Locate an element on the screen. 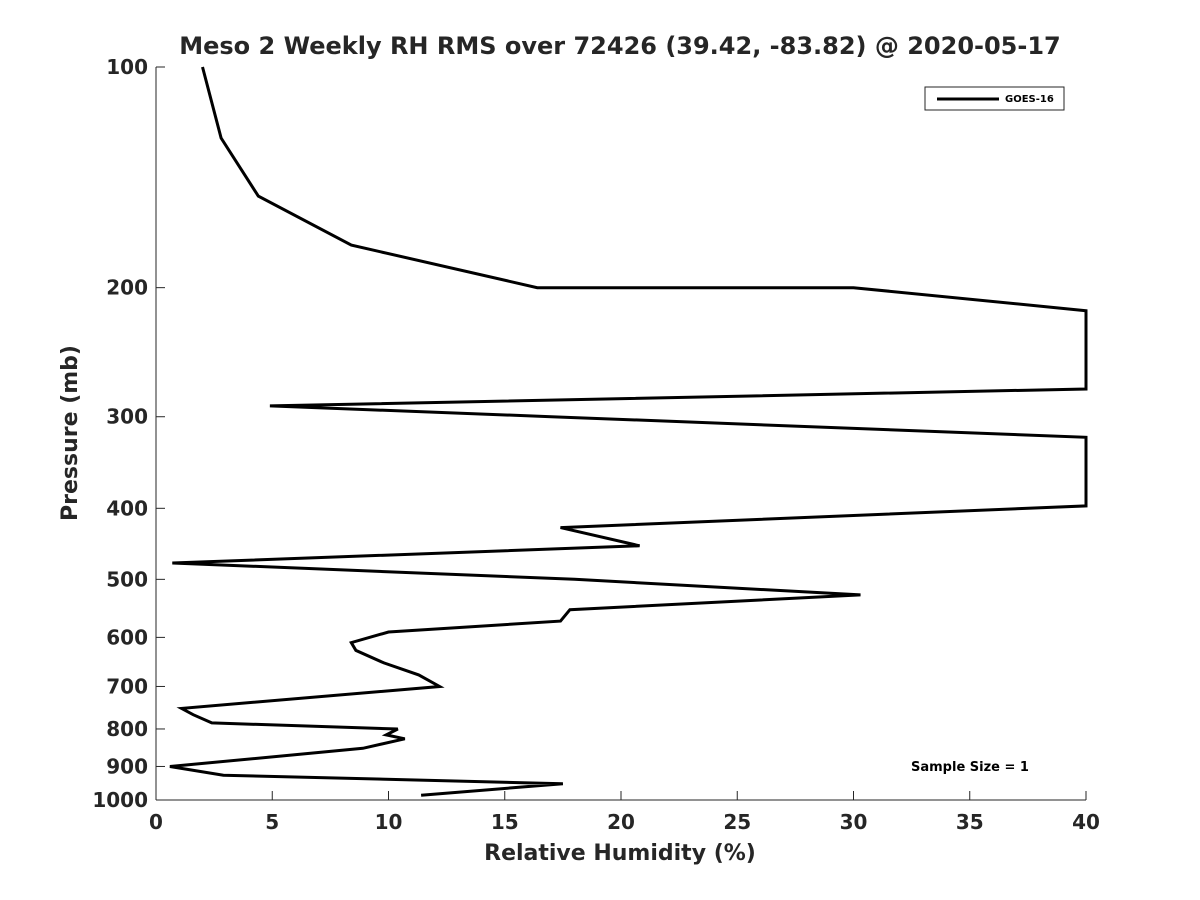 The image size is (1200, 900). y-tick-label: 400 is located at coordinates (127, 508).